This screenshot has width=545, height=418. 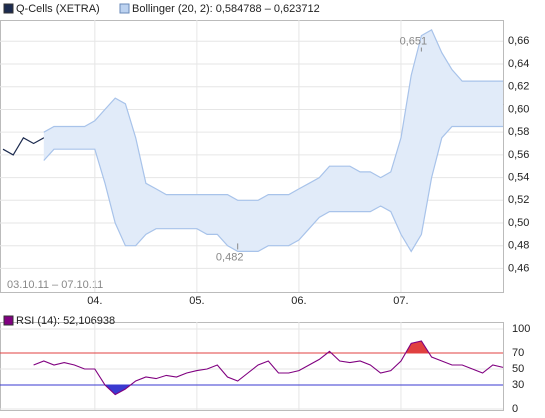 What do you see at coordinates (268, 390) in the screenshot?
I see `oversold-fill` at bounding box center [268, 390].